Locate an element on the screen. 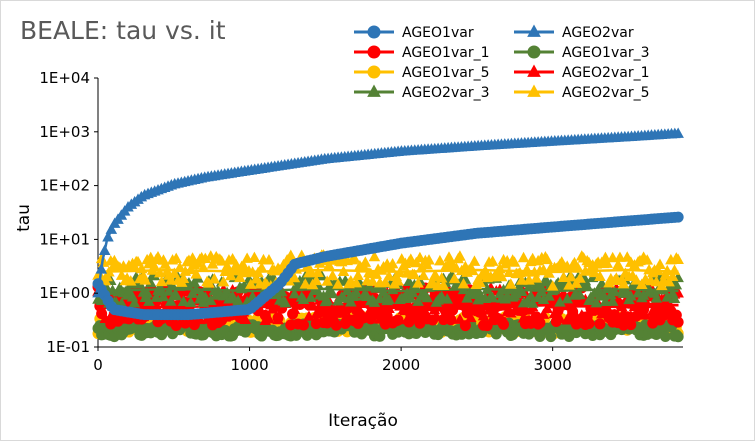  chart-title: BEALE: tau vs. it is located at coordinates (123, 30).